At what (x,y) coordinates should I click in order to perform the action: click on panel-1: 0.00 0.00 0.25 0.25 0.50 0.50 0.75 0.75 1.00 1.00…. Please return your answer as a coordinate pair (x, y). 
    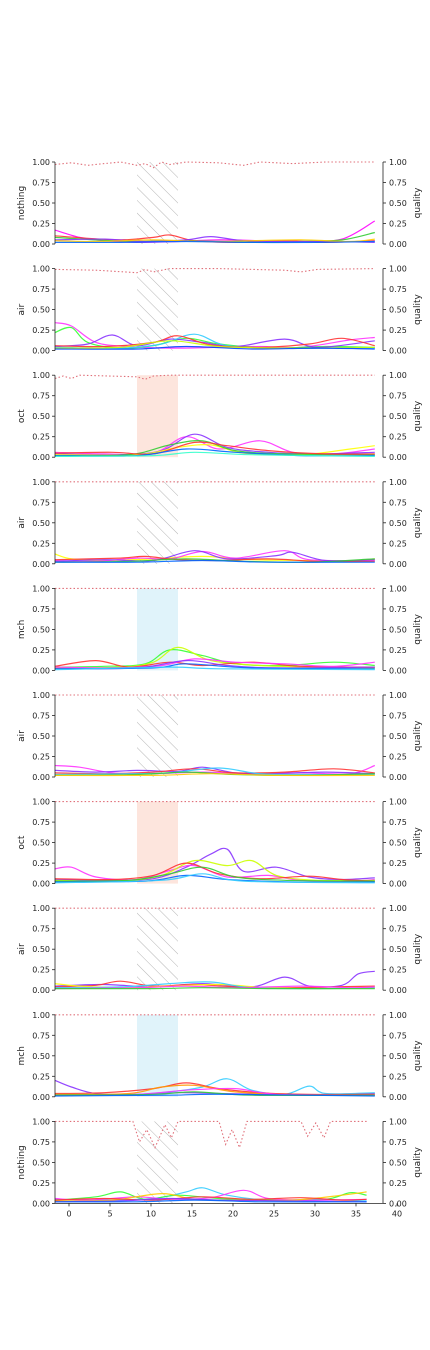
    Looking at the image, I should click on (220, 203).